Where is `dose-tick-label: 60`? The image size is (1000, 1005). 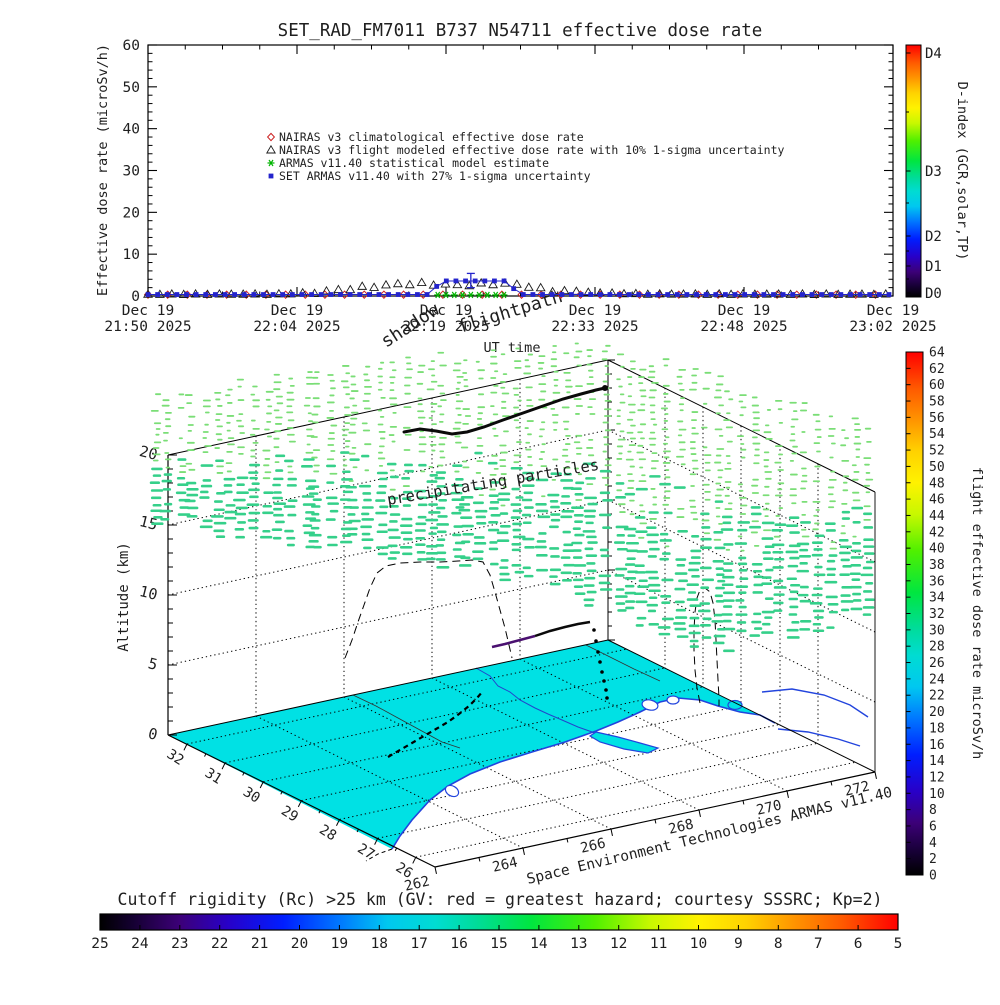 dose-tick-label: 60 is located at coordinates (937, 385).